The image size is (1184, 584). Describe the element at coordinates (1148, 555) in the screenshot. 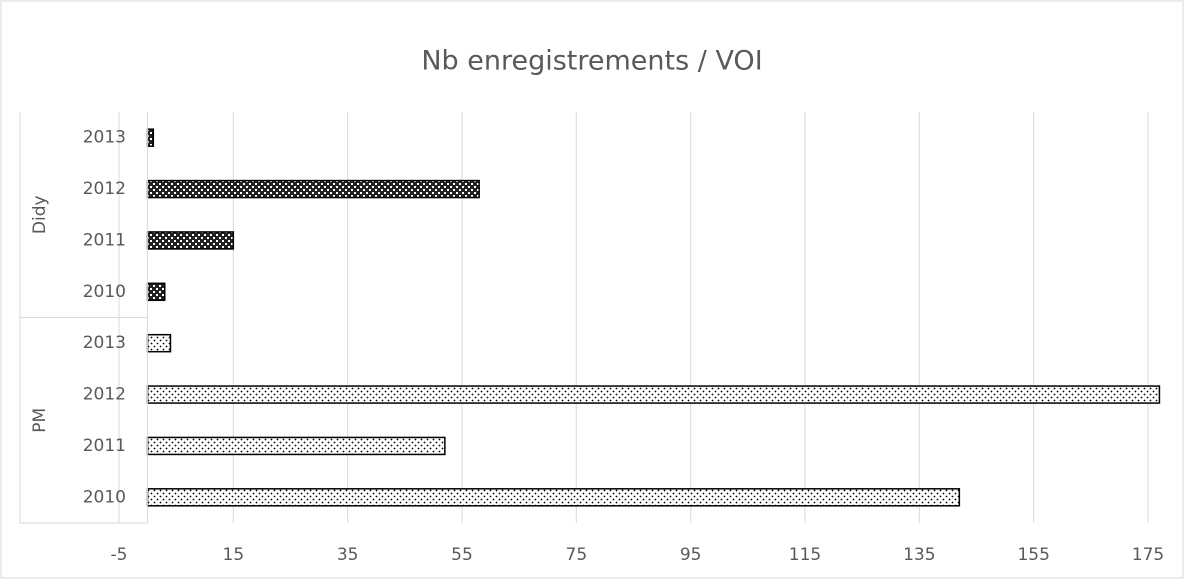

I see `x-tick-label: 175` at that location.